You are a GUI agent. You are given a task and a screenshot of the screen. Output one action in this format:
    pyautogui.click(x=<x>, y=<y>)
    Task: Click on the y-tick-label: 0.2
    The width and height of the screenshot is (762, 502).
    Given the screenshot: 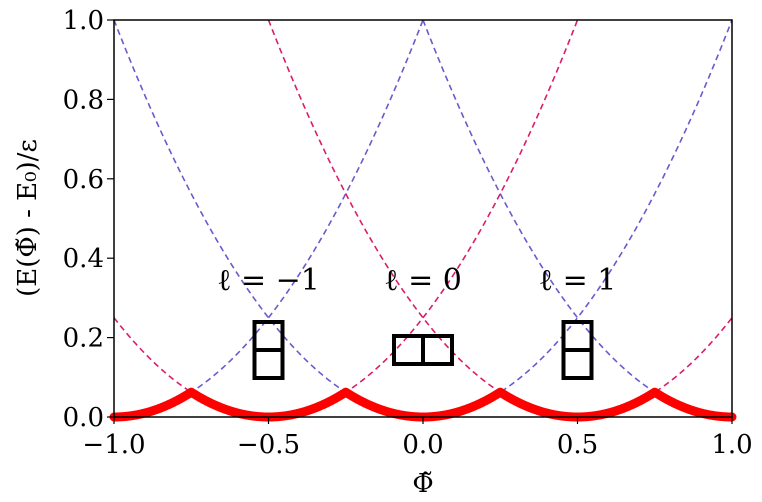 What is the action you would take?
    pyautogui.click(x=83, y=339)
    